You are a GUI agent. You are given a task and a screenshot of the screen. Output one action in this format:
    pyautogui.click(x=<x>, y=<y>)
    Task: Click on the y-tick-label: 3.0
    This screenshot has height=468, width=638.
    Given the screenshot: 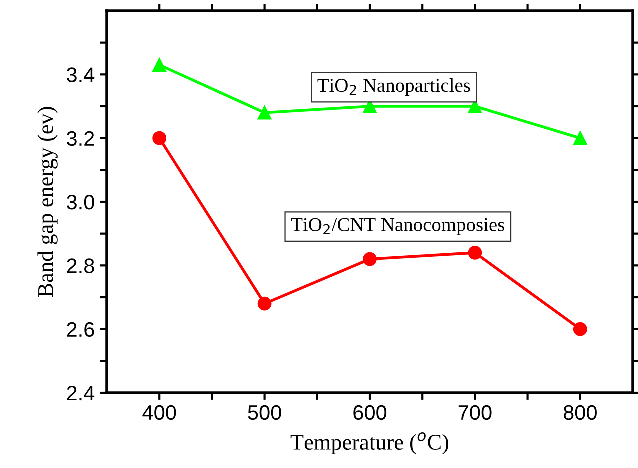 What is the action you would take?
    pyautogui.click(x=80, y=202)
    